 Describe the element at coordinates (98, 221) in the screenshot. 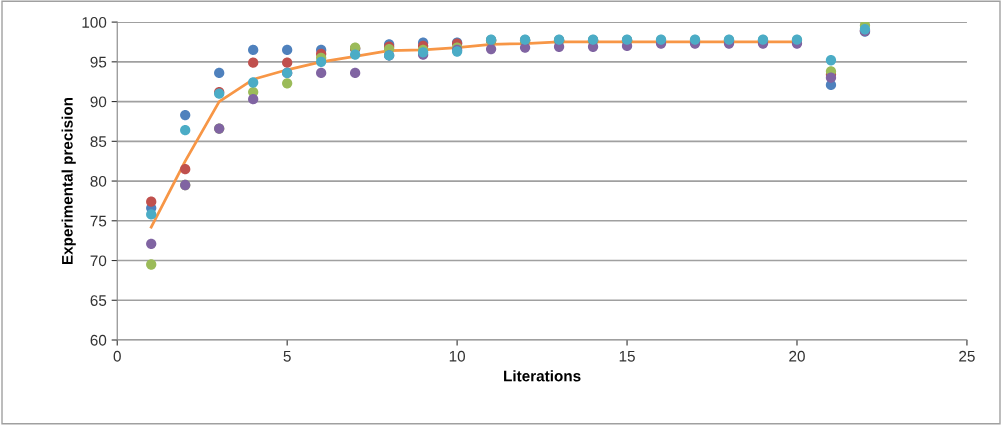

I see `y-tick-label: 75` at that location.